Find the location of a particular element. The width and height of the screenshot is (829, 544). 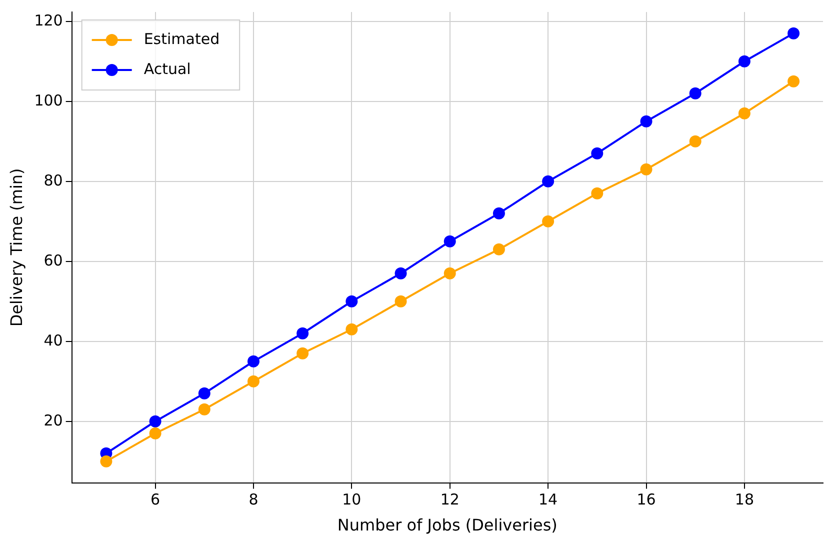

y-tick-label: 80 is located at coordinates (53, 180).